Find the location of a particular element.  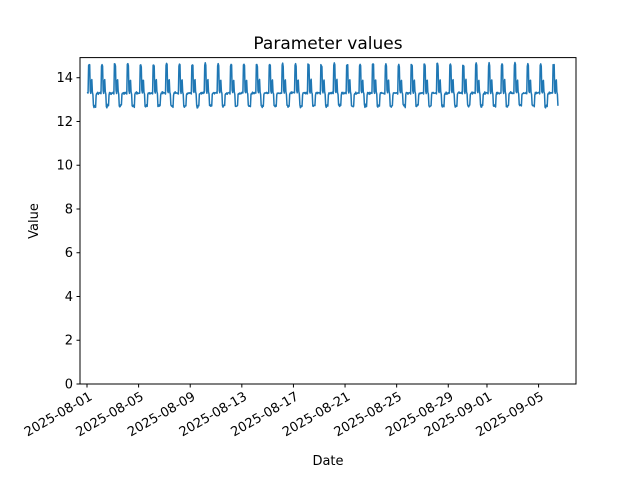

chart-title: Parameter values is located at coordinates (327, 44).